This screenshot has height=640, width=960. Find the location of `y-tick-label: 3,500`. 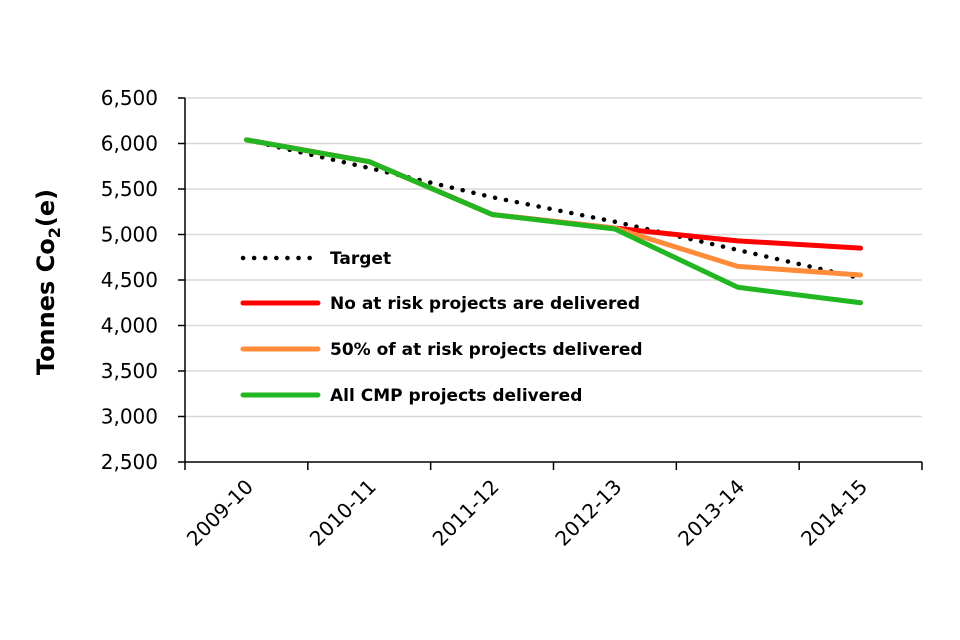

y-tick-label: 3,500 is located at coordinates (129, 371).